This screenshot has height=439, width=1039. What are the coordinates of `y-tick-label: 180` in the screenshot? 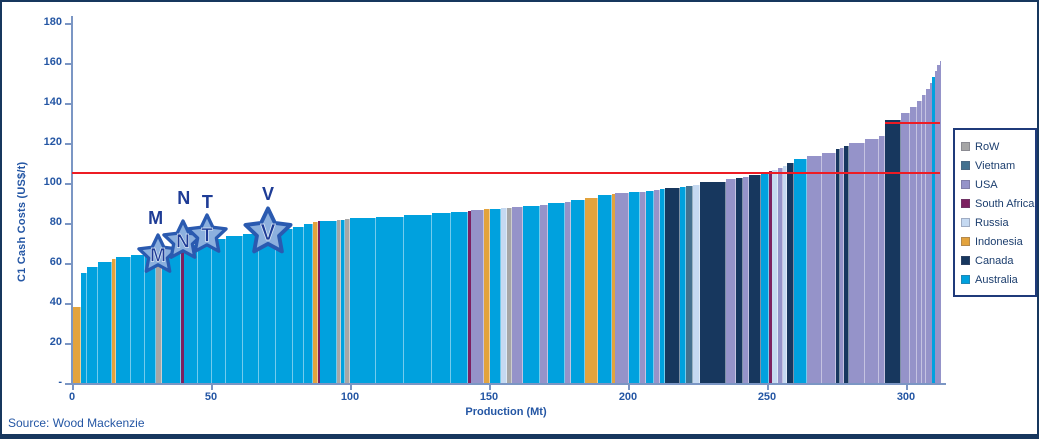 It's located at (52, 22).